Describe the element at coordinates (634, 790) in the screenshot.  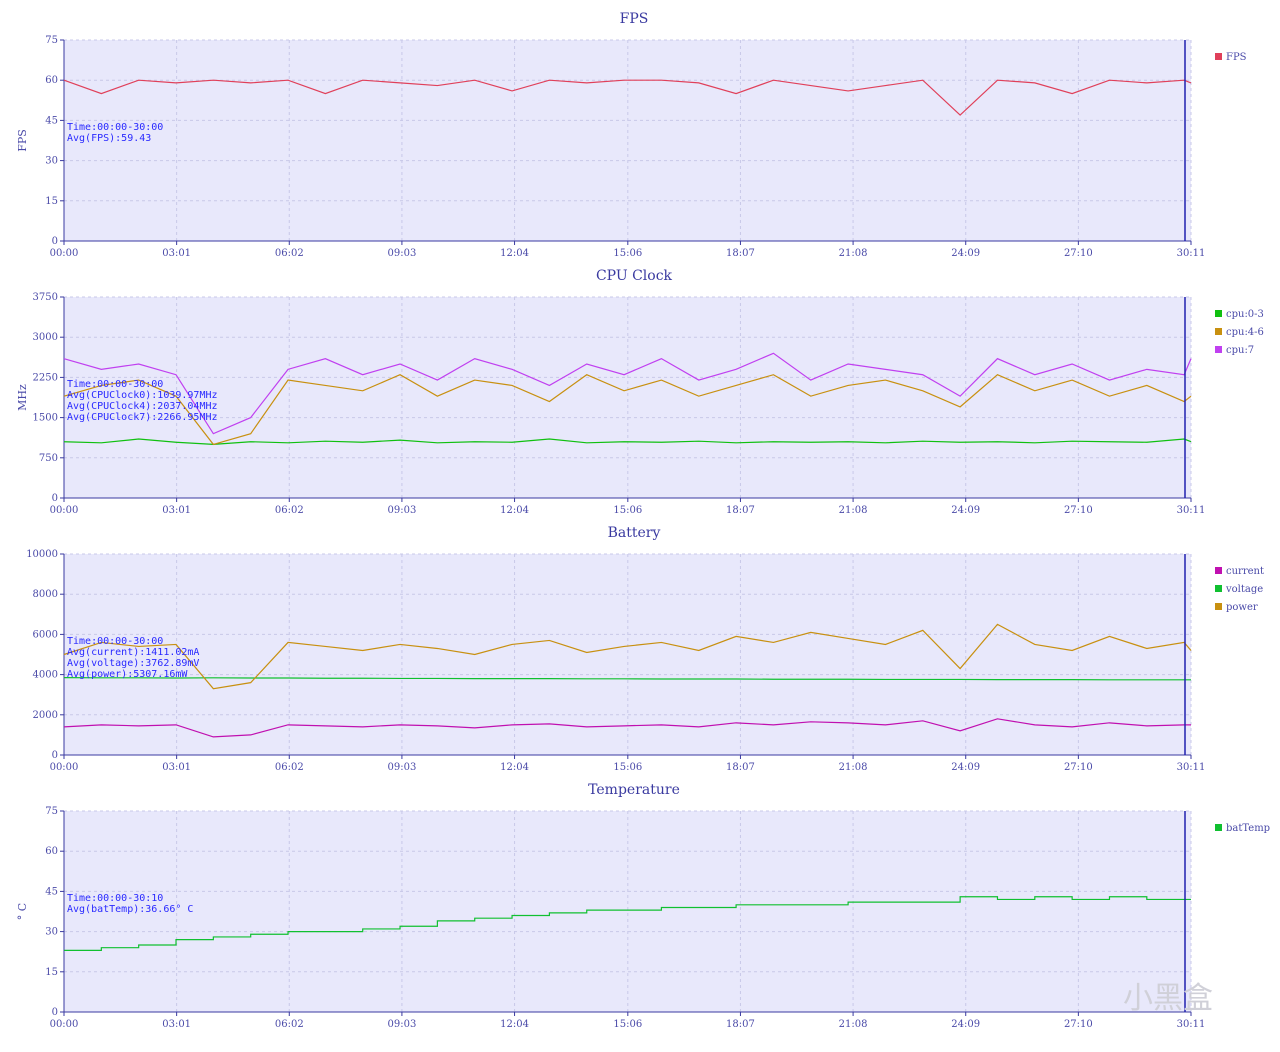
I see `chart-title: Temperature` at that location.